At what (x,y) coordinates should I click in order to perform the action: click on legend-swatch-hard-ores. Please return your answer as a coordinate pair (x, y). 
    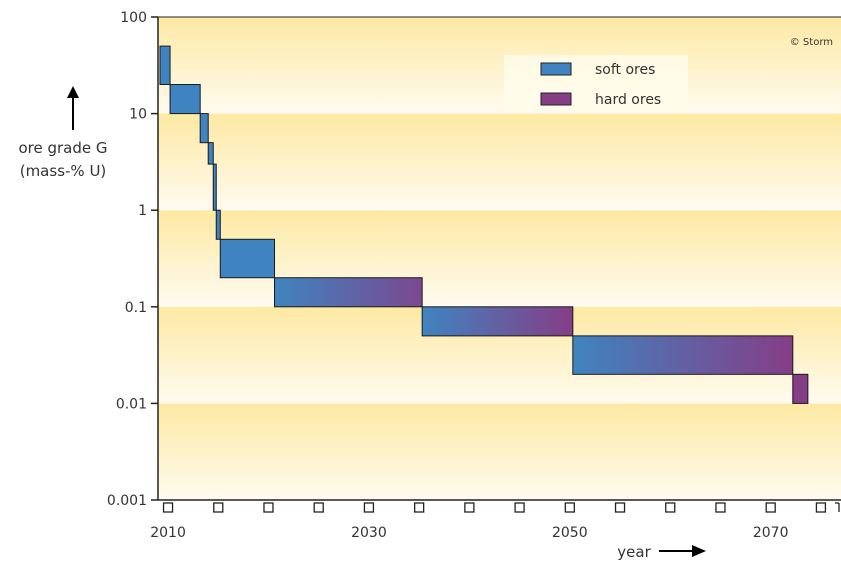
    Looking at the image, I should click on (556, 99).